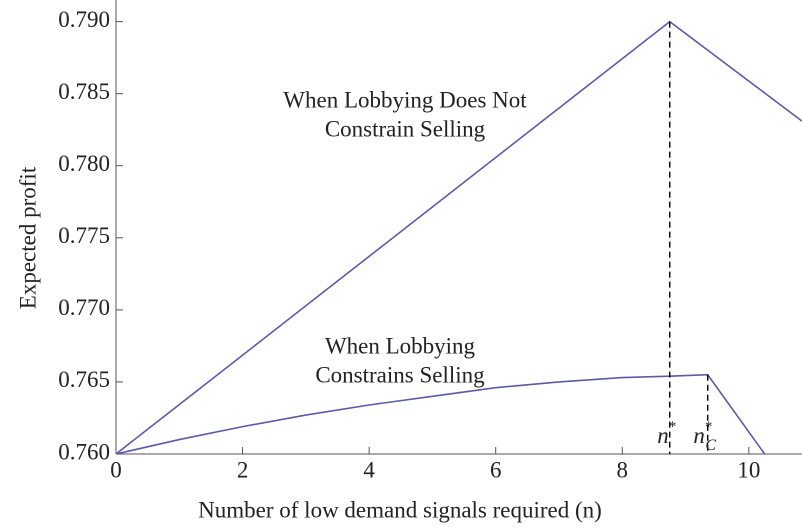  Describe the element at coordinates (27, 237) in the screenshot. I see `y-axis-label: Expected profit` at that location.